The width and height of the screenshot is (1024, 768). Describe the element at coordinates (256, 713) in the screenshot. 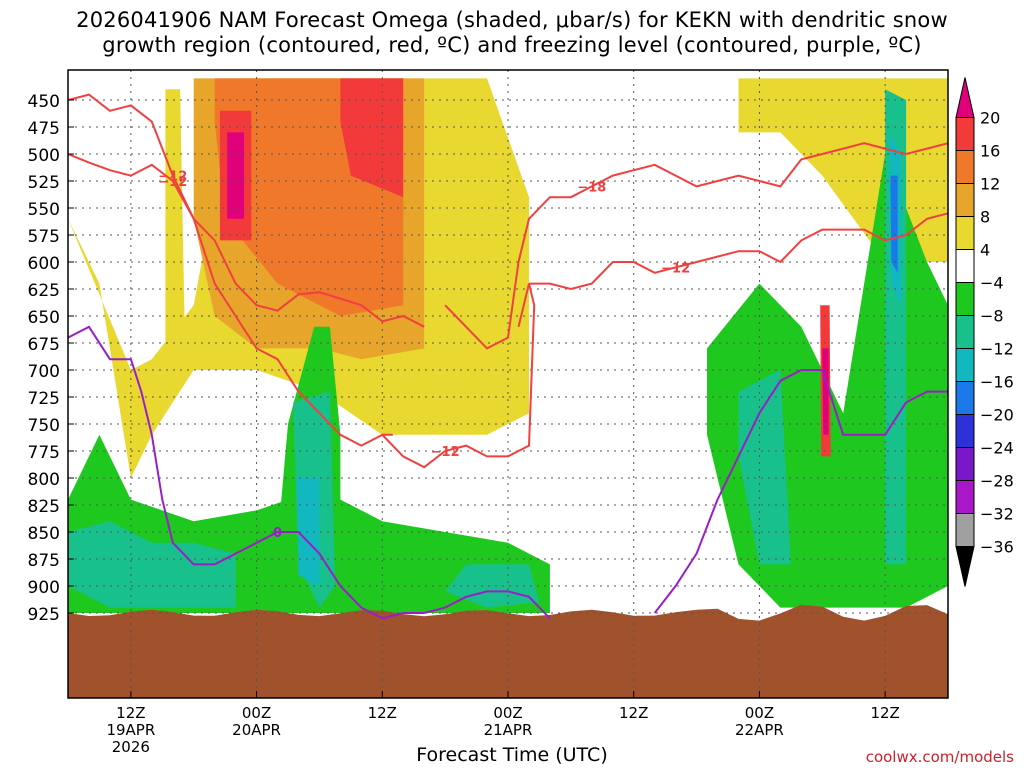

I see `x-tick-label-18-0: 00Z` at that location.